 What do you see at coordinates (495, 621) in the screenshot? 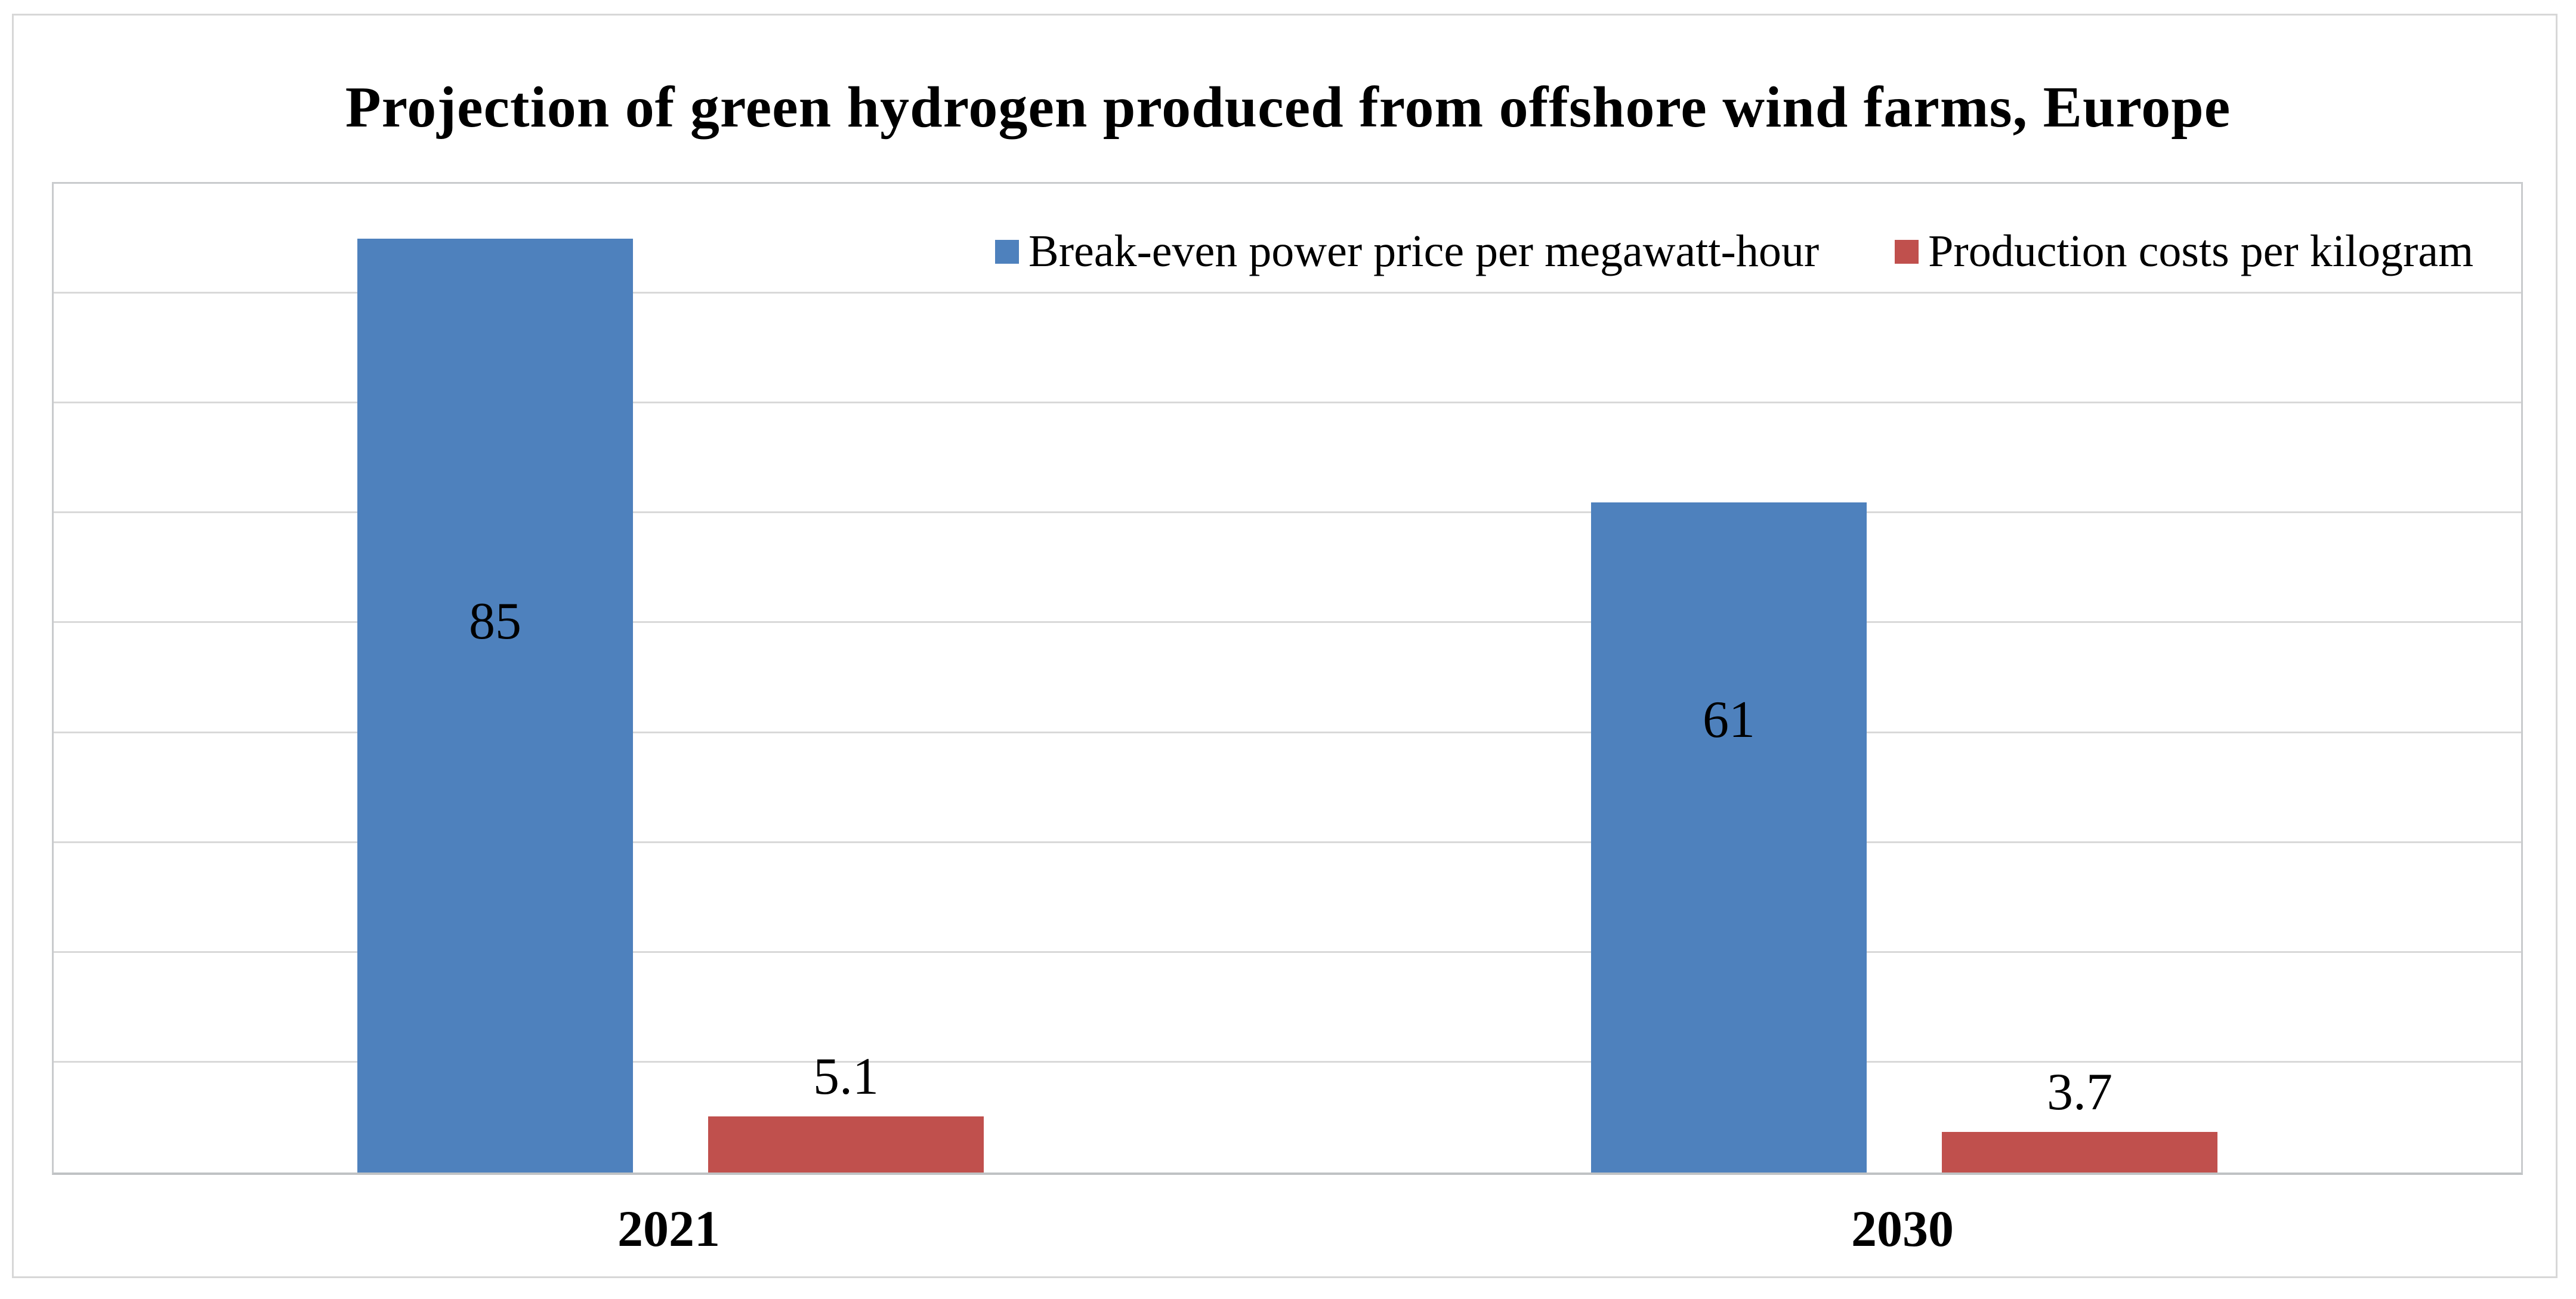
I see `bar-value-label-break-even-2021: 85` at bounding box center [495, 621].